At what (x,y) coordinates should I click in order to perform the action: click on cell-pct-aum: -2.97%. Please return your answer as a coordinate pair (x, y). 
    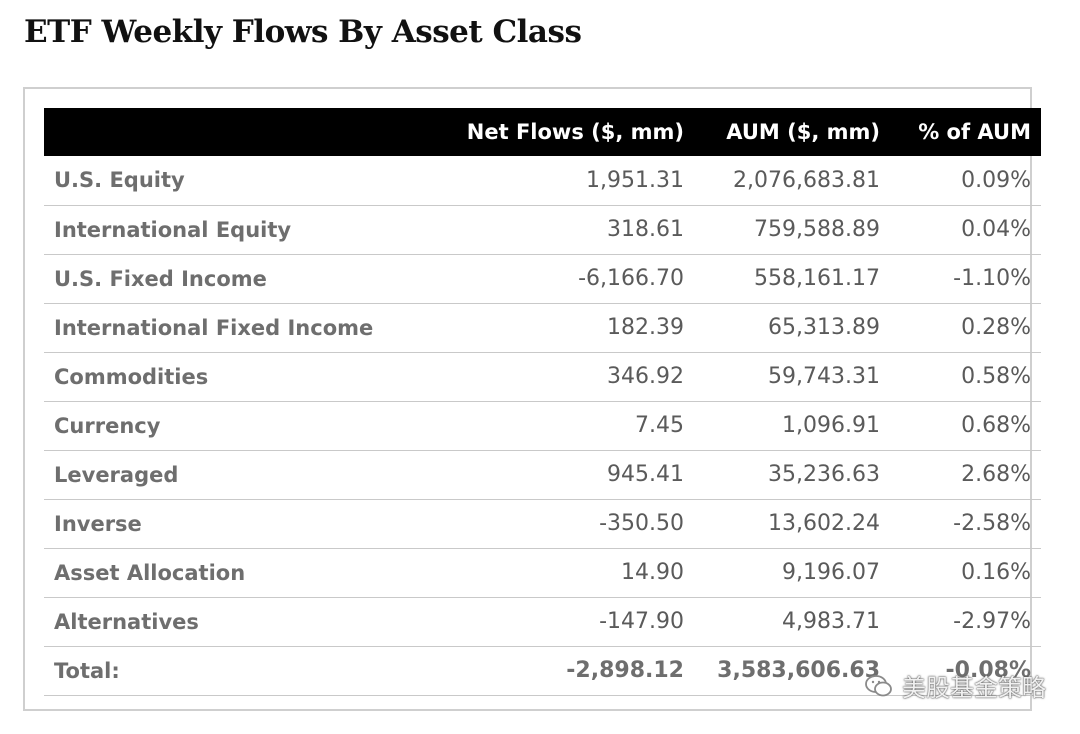
    Looking at the image, I should click on (965, 622).